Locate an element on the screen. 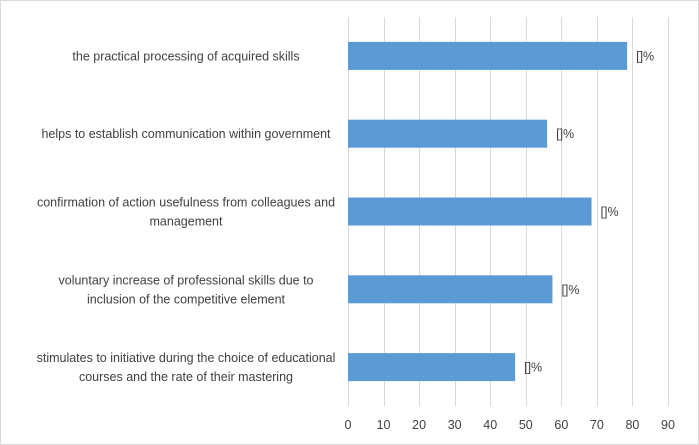 The image size is (699, 445). data-labels: []% []% []% []% []% is located at coordinates (589, 211).